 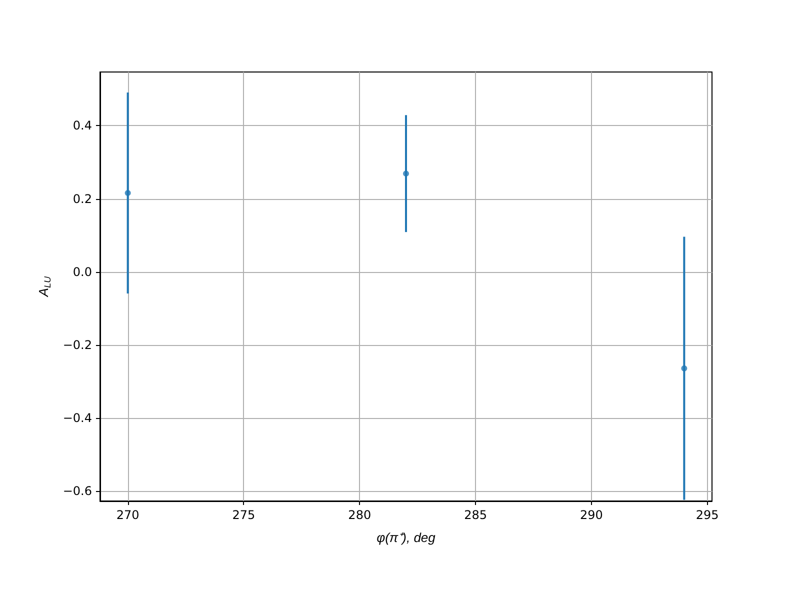 I want to click on x-tick-label: 275, so click(x=244, y=515).